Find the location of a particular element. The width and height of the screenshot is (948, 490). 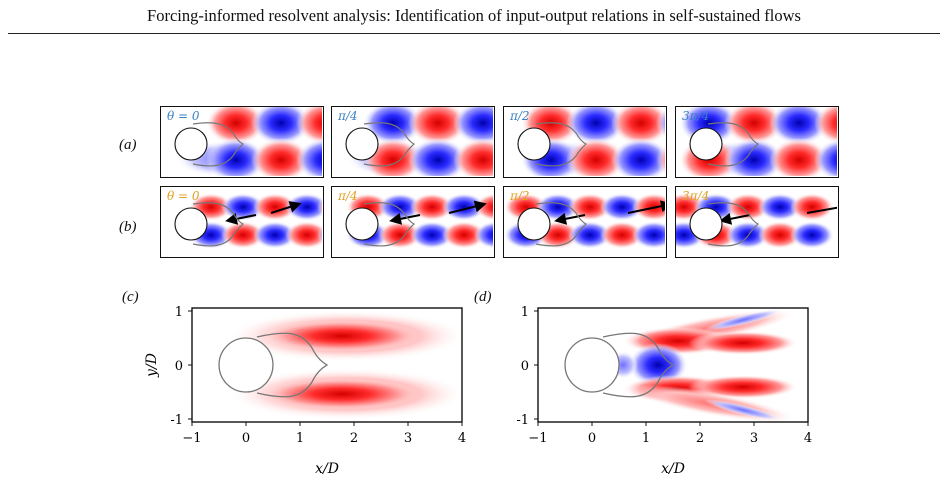

c-ylabel: y/D is located at coordinates (152, 365).